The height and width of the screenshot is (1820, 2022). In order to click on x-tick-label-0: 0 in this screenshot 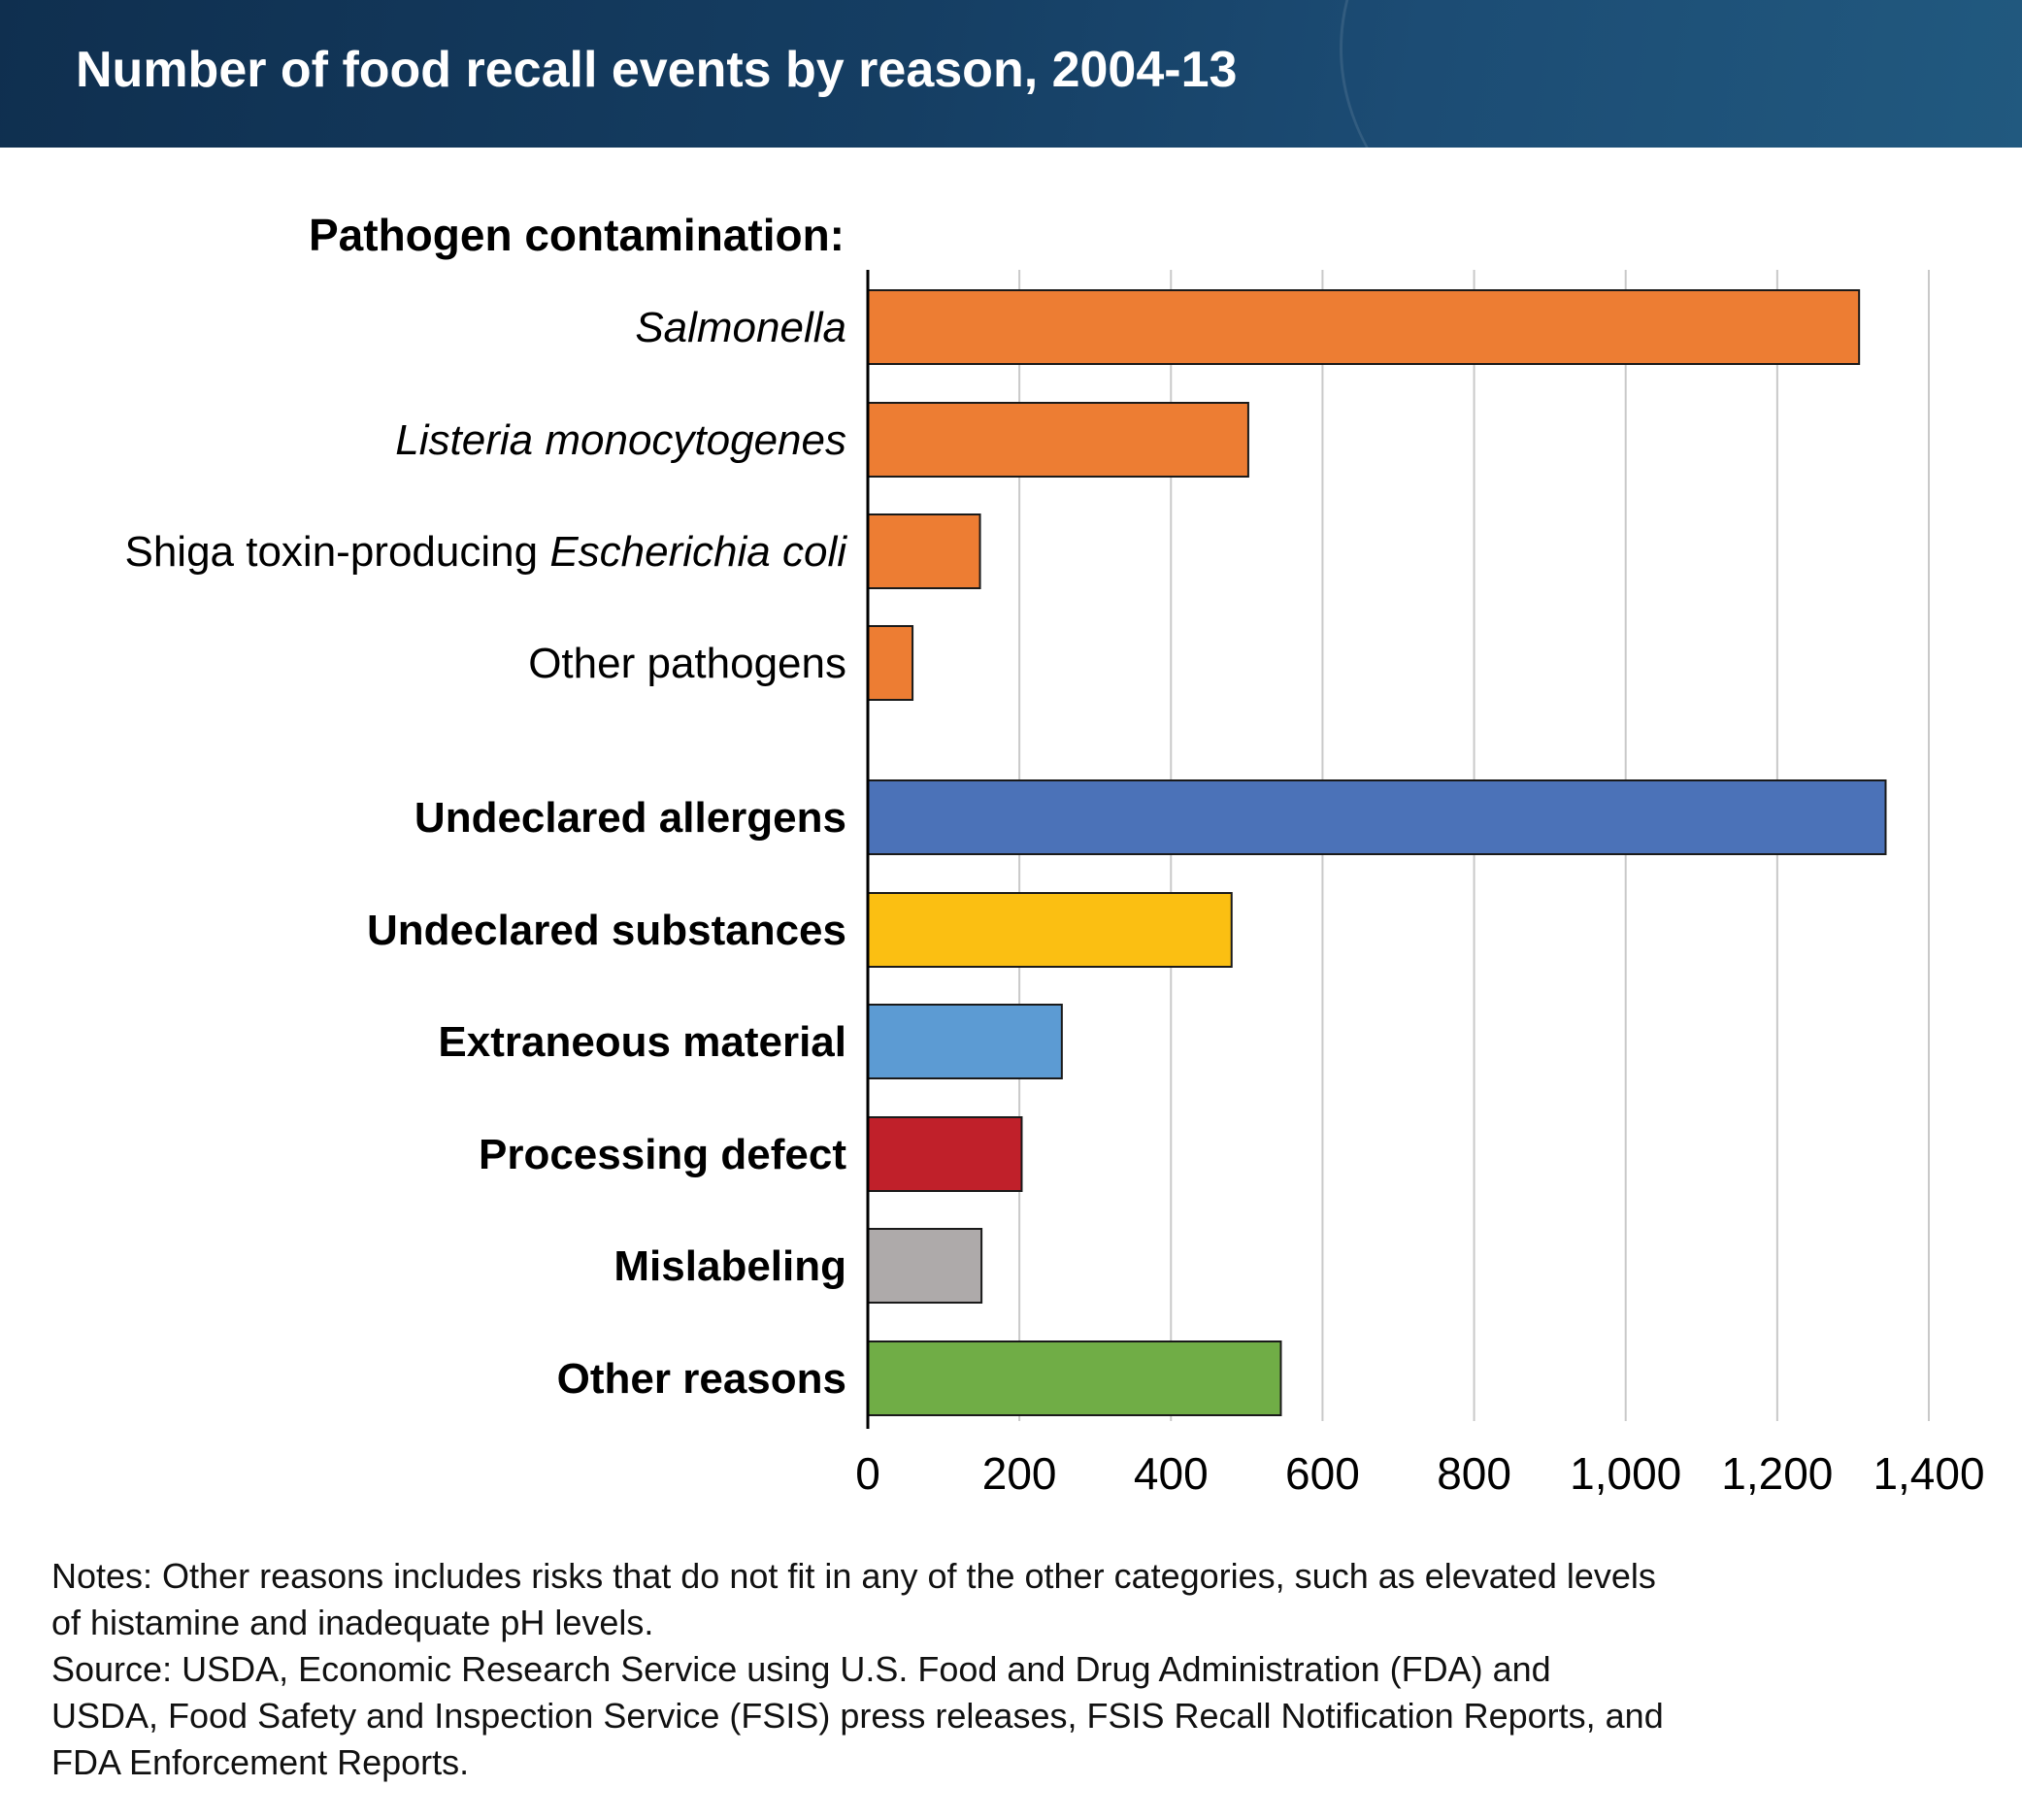, I will do `click(867, 1473)`.